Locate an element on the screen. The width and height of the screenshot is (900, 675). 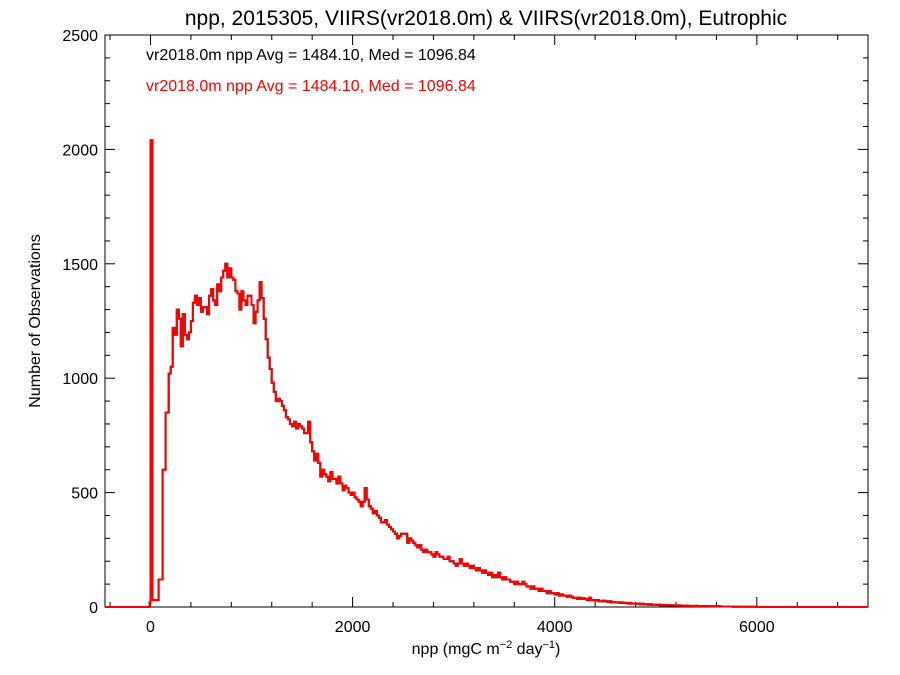
y-tick-label: 1500 is located at coordinates (80, 265).